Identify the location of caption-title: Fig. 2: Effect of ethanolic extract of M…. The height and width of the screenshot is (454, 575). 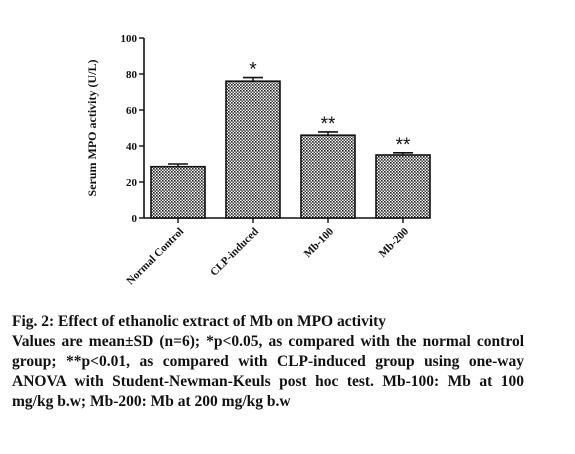
(199, 321).